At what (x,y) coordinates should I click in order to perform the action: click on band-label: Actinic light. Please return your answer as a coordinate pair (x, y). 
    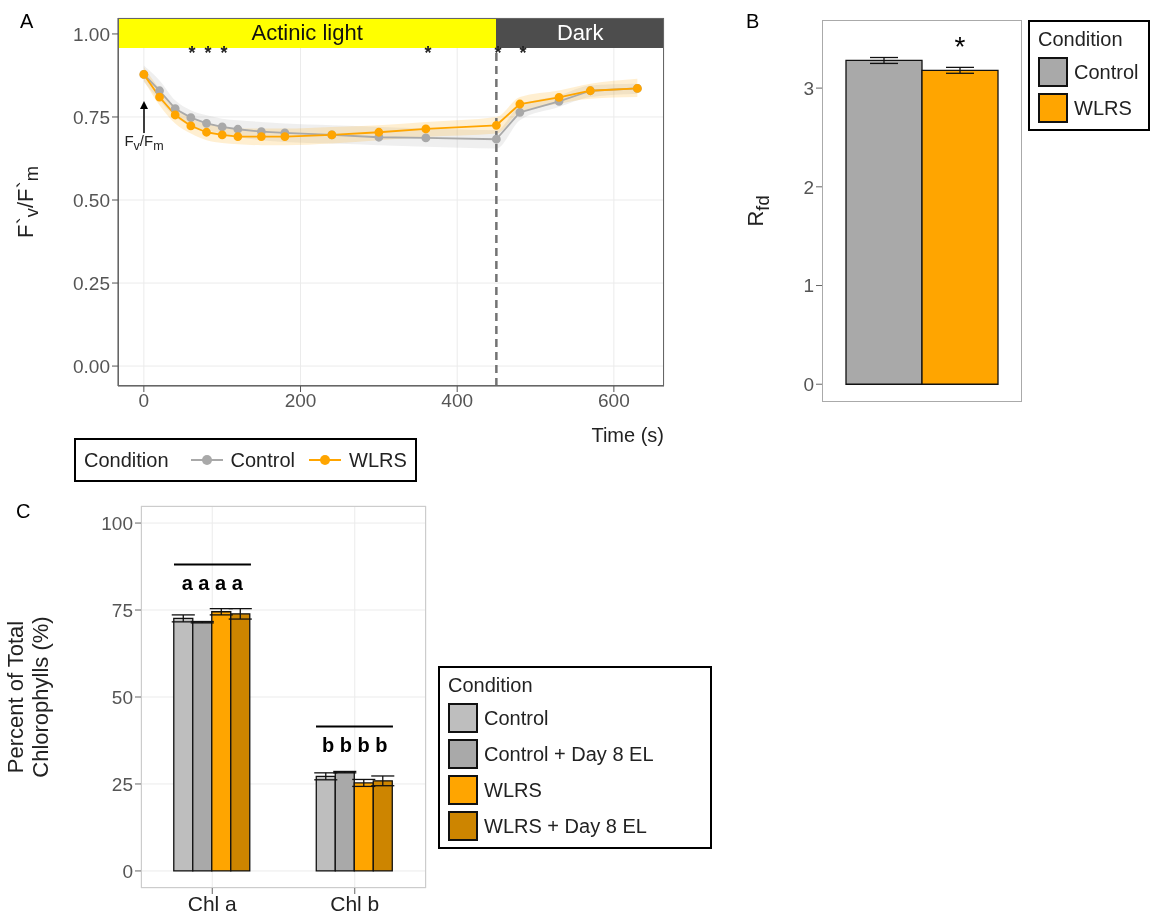
    Looking at the image, I should click on (307, 32).